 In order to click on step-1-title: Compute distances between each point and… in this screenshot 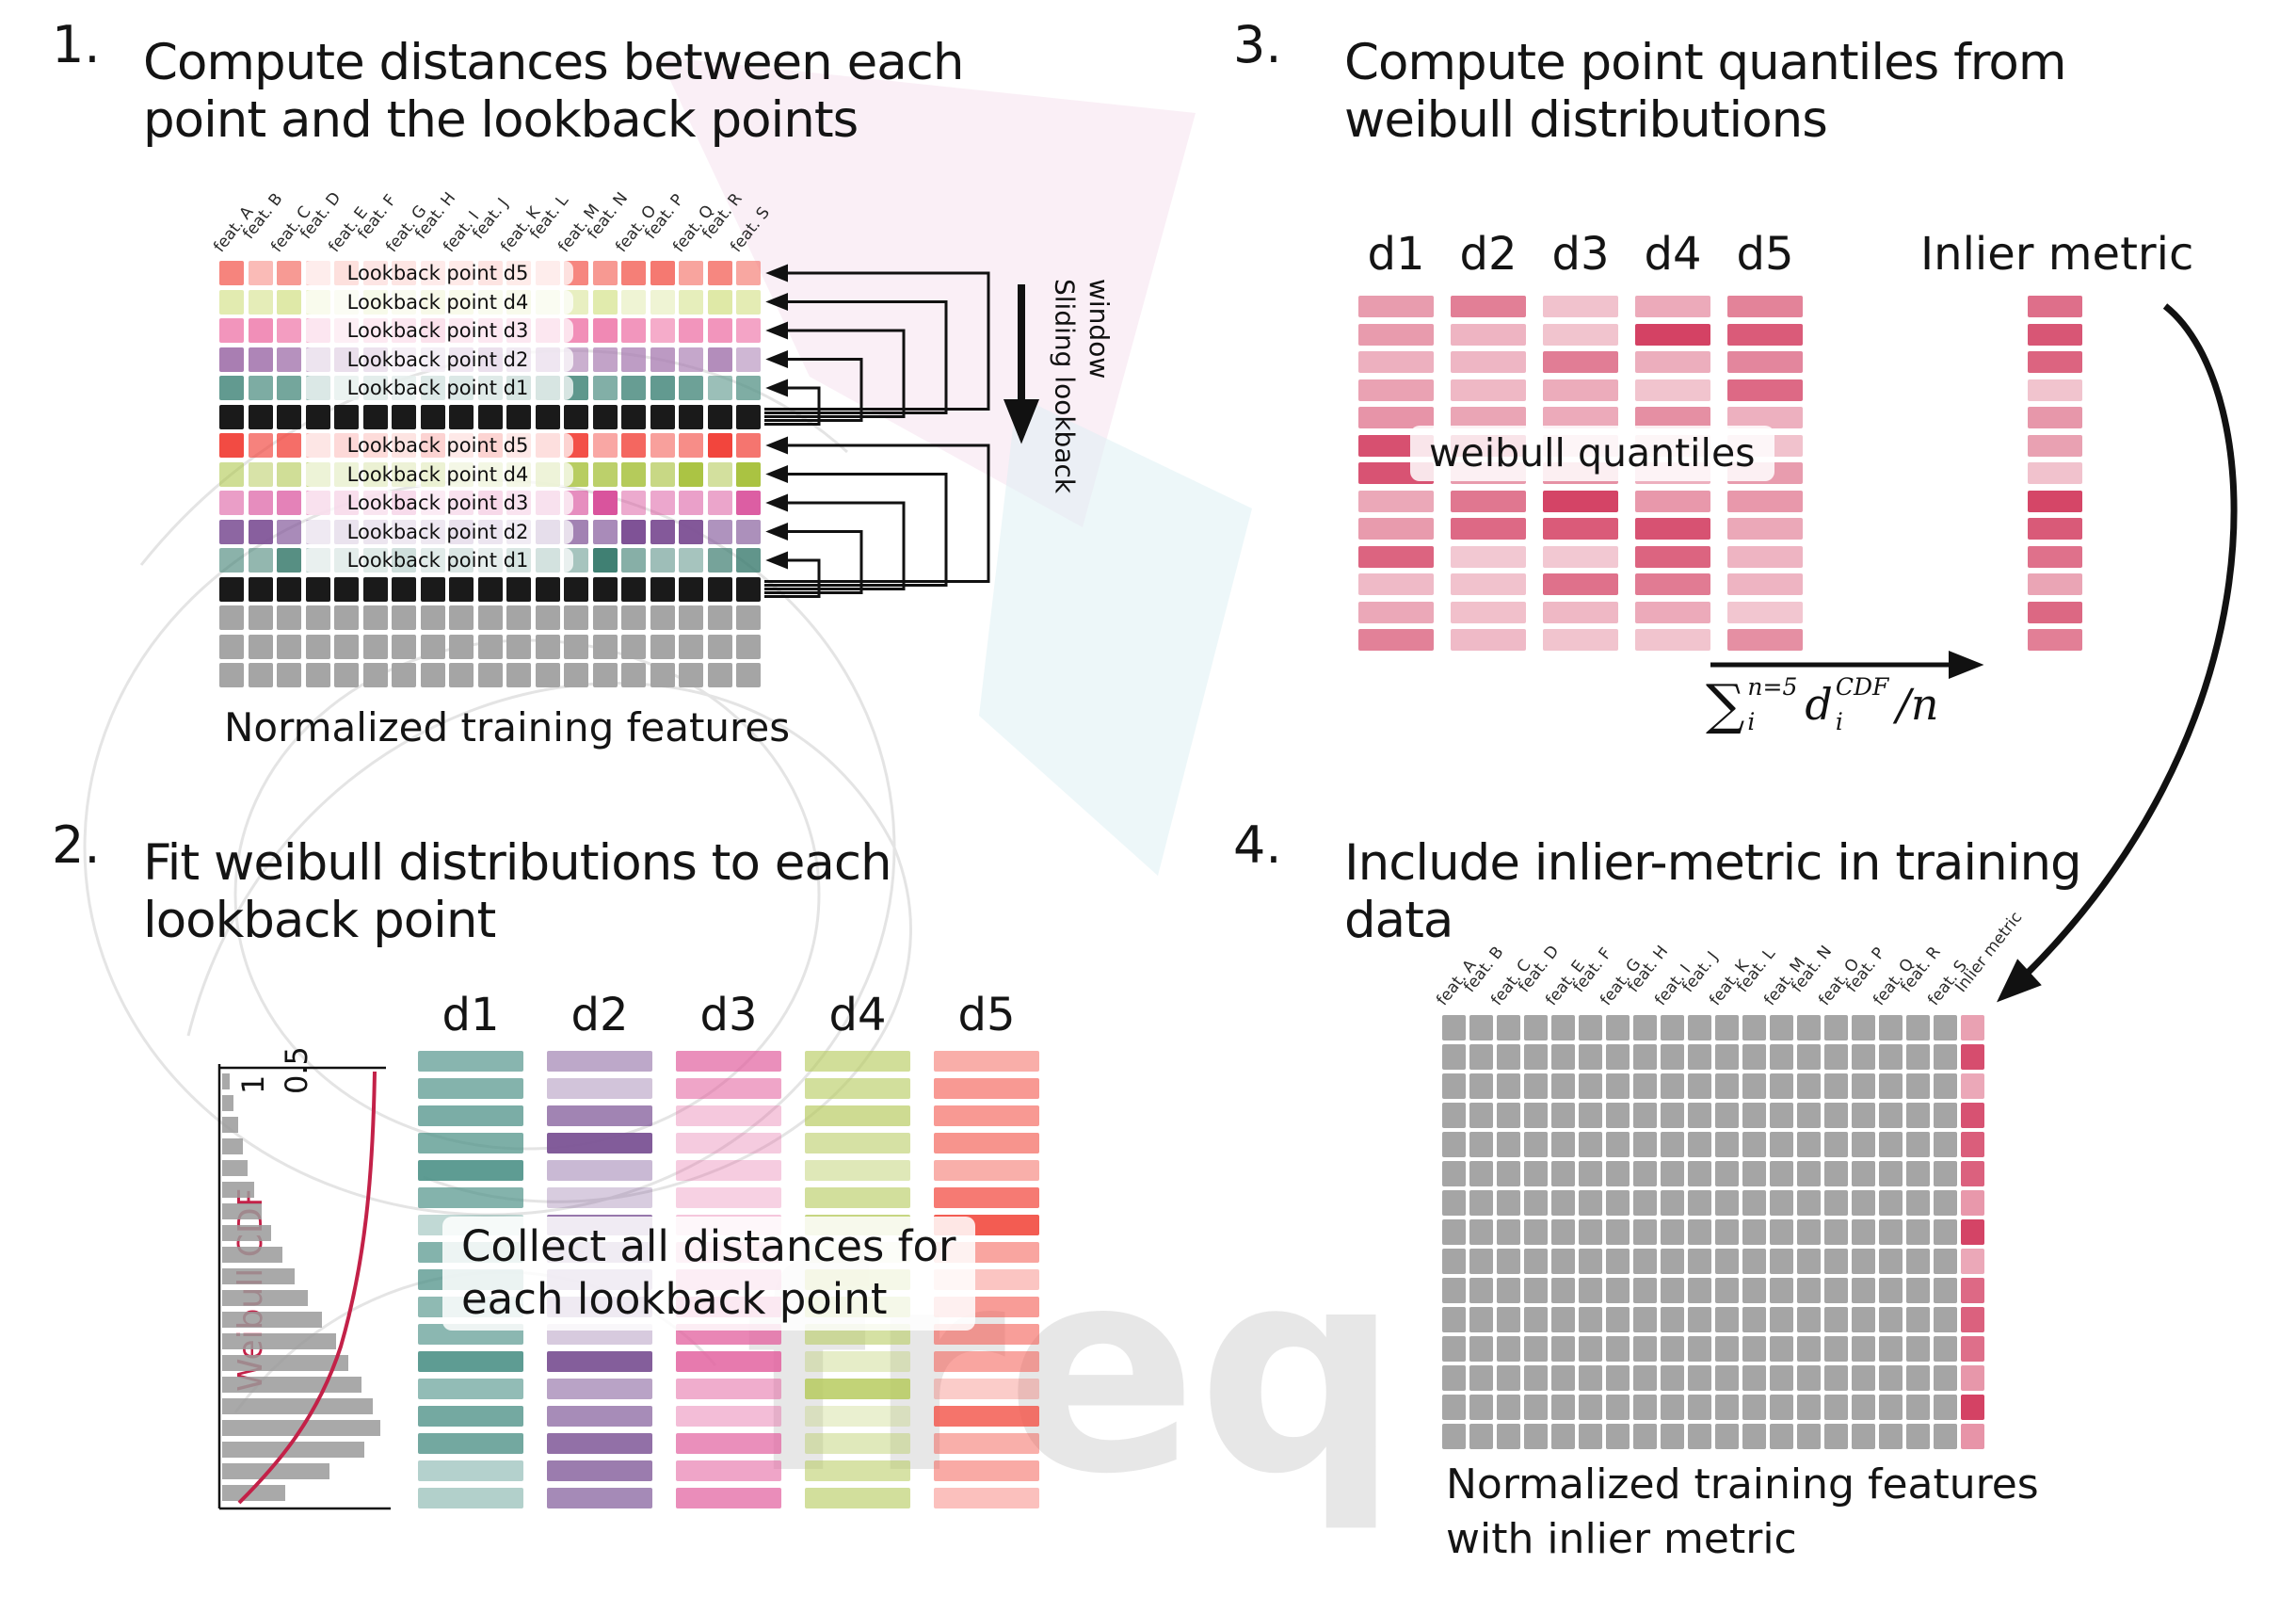, I will do `click(553, 92)`.